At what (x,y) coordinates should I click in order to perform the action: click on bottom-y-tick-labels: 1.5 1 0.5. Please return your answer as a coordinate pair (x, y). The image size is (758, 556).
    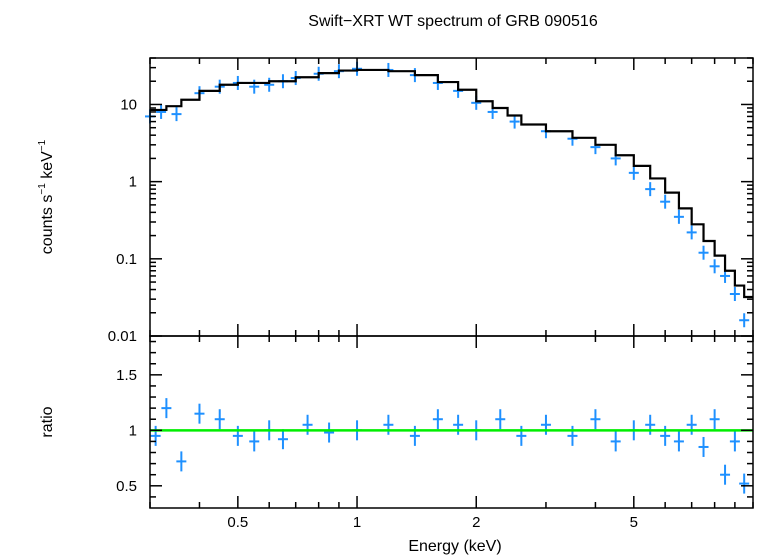
    Looking at the image, I should click on (126, 431).